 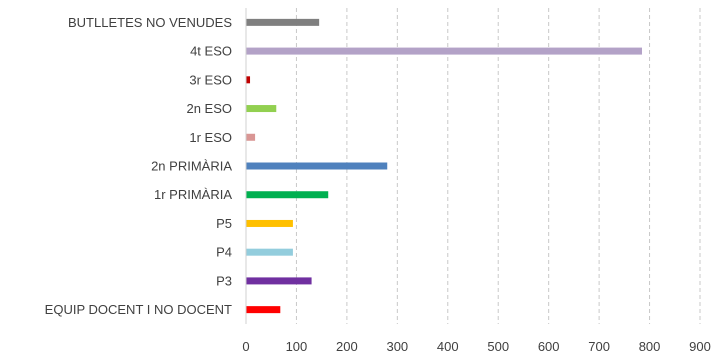 I want to click on category-label-7: 1r PRIMÀRIA, so click(x=193, y=194).